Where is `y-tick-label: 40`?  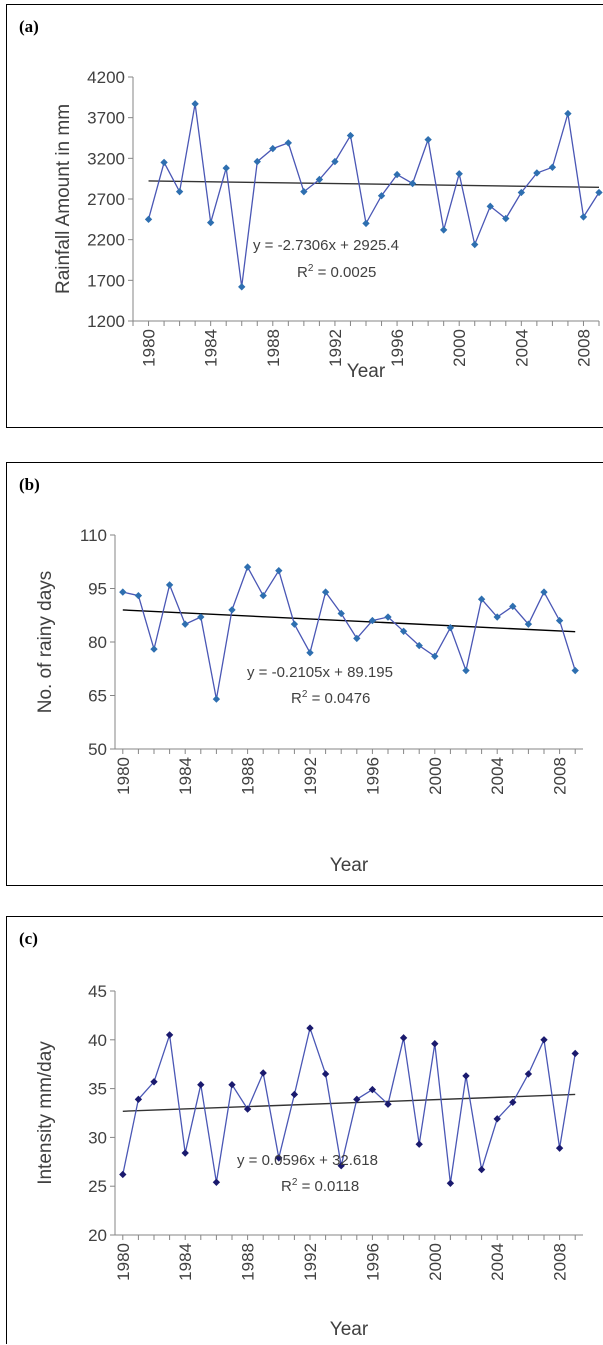
y-tick-label: 40 is located at coordinates (97, 1040).